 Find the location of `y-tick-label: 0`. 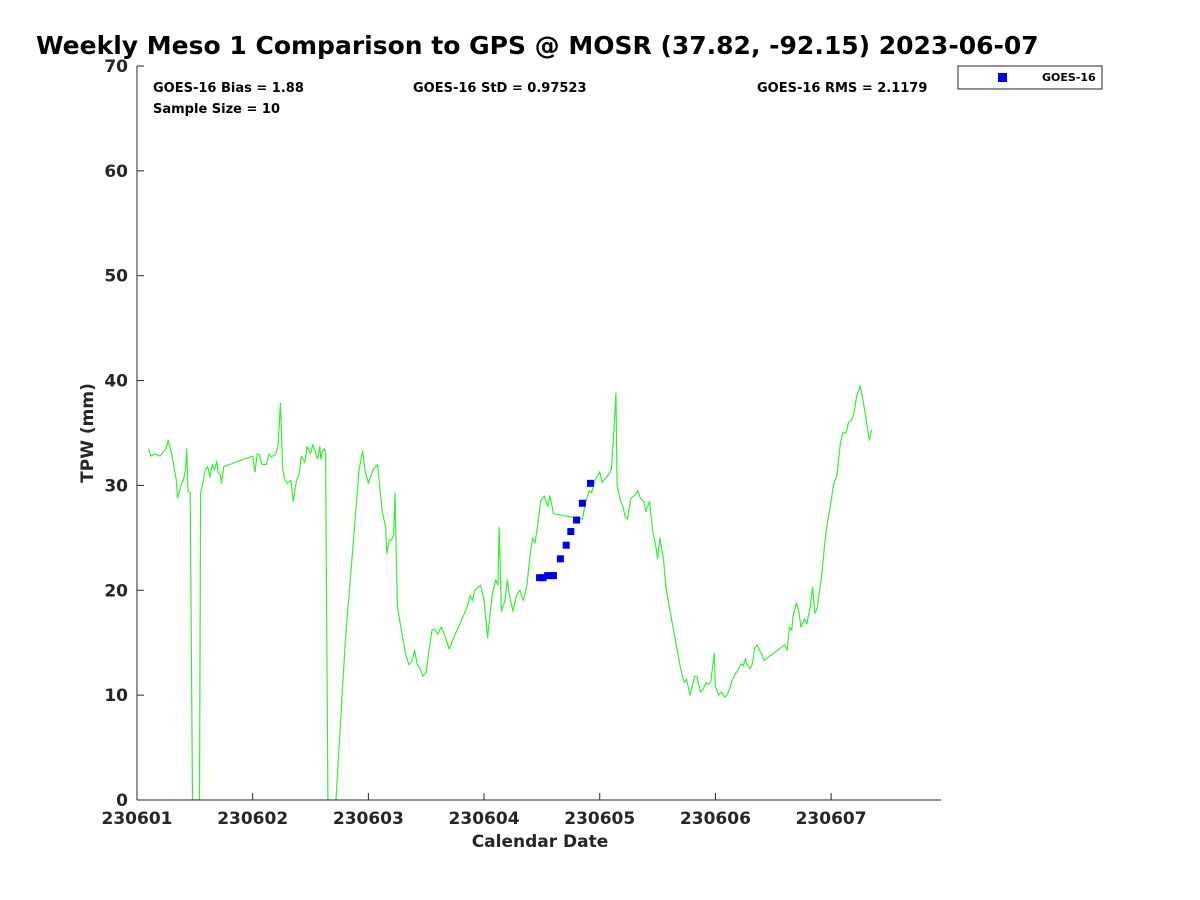

y-tick-label: 0 is located at coordinates (122, 801).